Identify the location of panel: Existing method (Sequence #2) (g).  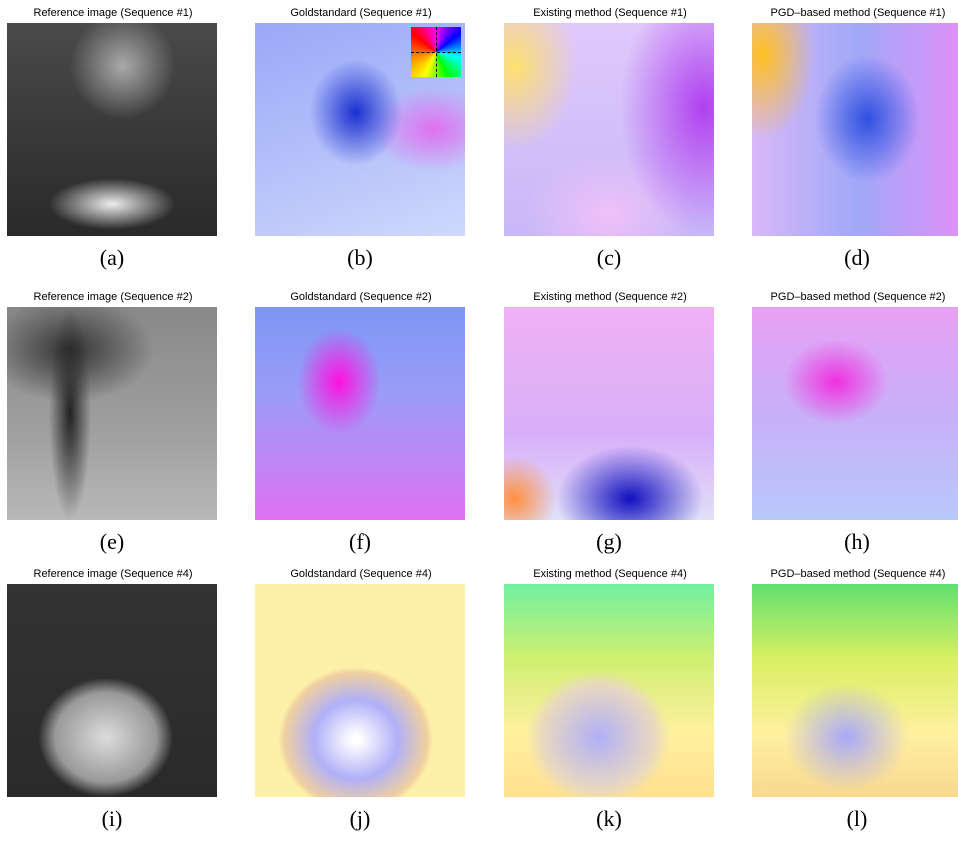
(610, 428).